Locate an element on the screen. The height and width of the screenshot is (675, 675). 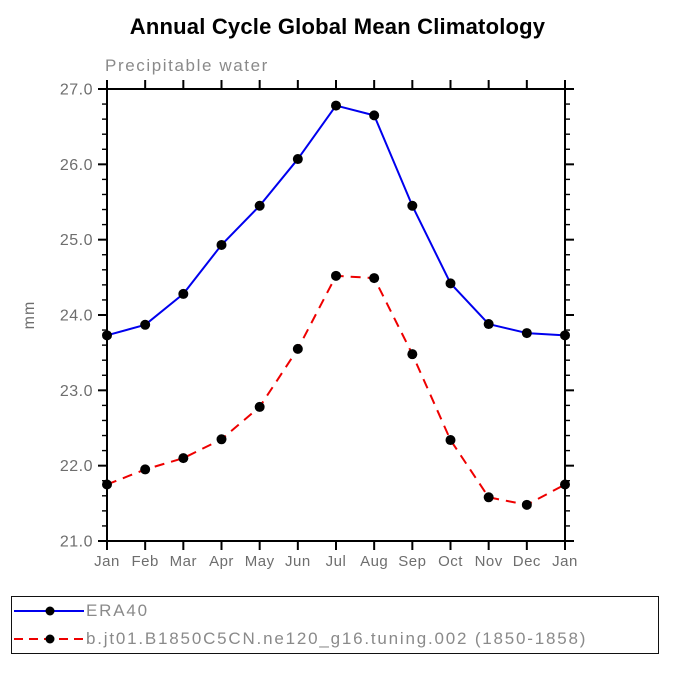
x-tick-label: Apr is located at coordinates (221, 561).